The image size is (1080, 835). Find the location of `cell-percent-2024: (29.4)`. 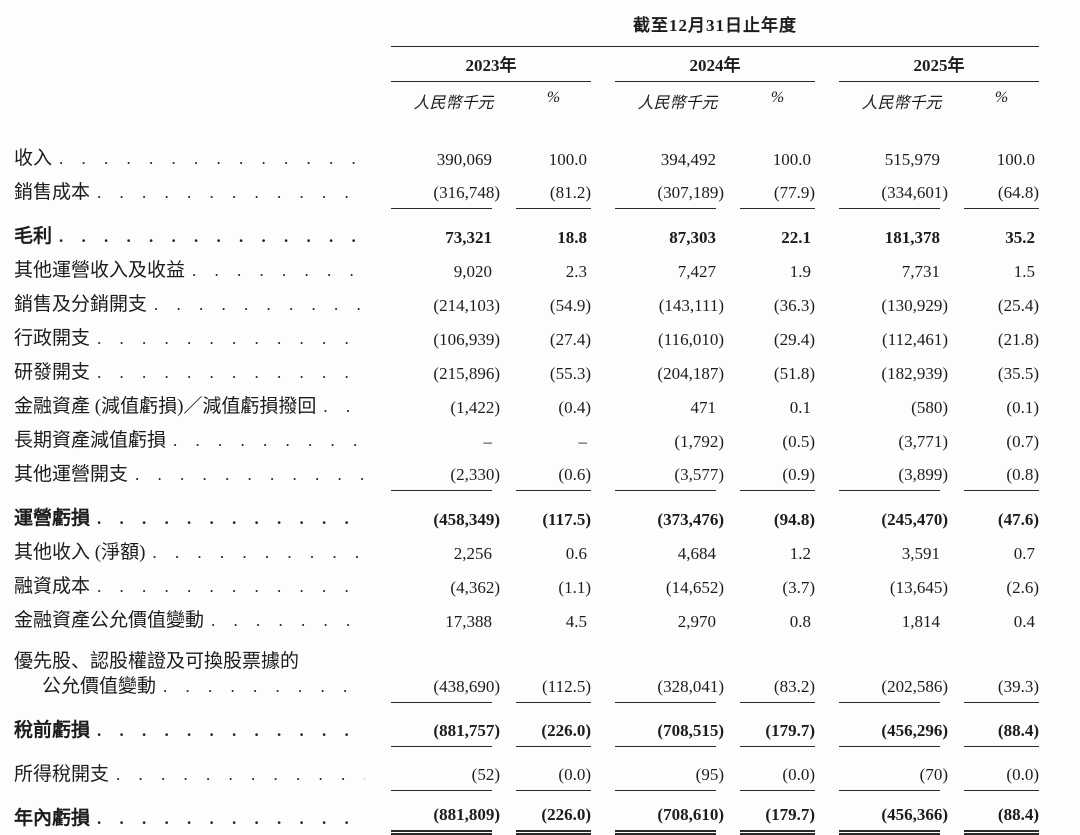

cell-percent-2024: (29.4) is located at coordinates (794, 339).